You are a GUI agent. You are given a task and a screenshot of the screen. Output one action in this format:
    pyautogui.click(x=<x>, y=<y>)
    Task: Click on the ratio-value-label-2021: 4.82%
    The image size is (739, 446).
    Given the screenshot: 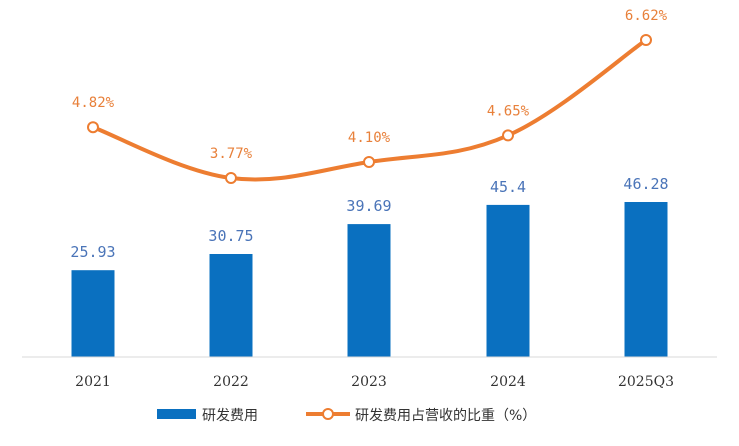 What is the action you would take?
    pyautogui.click(x=93, y=103)
    